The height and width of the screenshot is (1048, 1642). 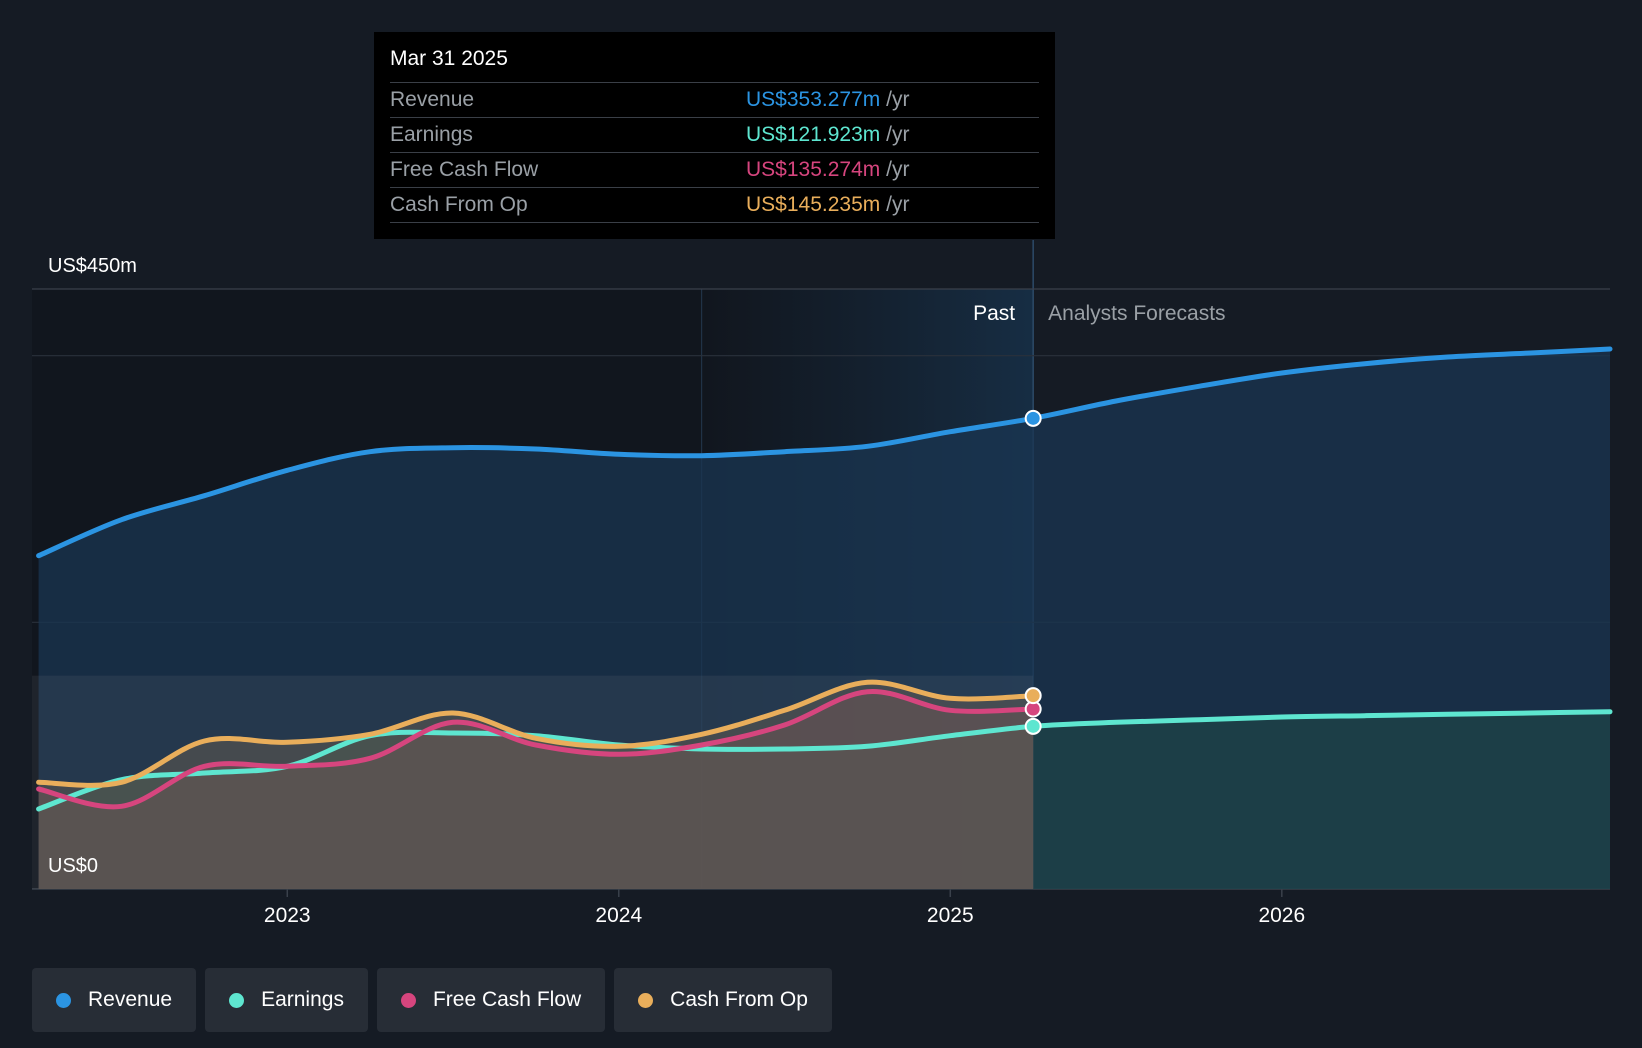 I want to click on cash-from-op-dot-icon, so click(x=646, y=1000).